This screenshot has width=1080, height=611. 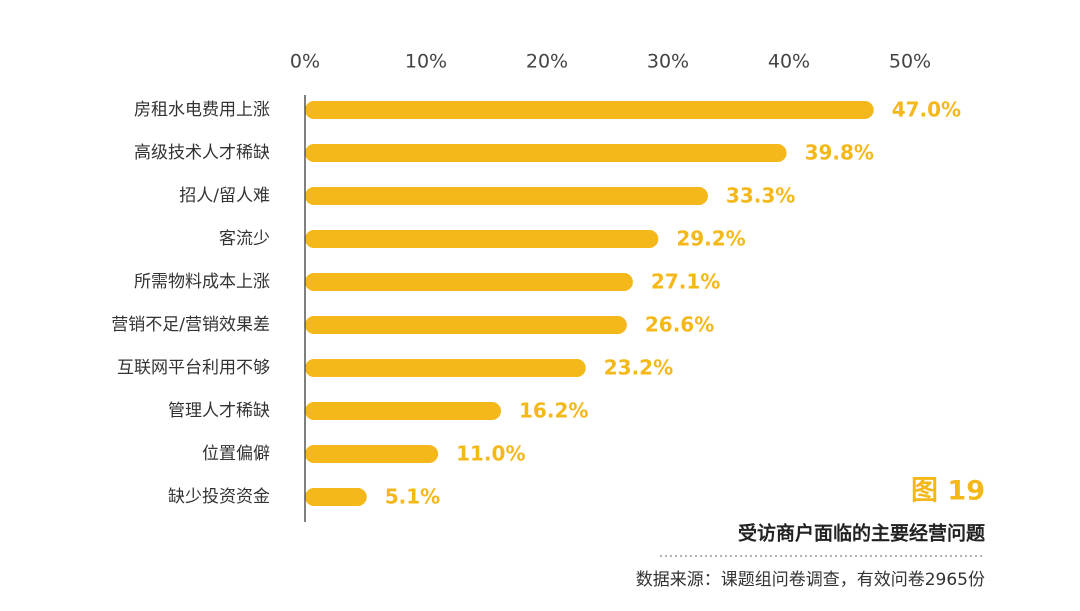 I want to click on category-label: 缺少投资资金, so click(x=219, y=497).